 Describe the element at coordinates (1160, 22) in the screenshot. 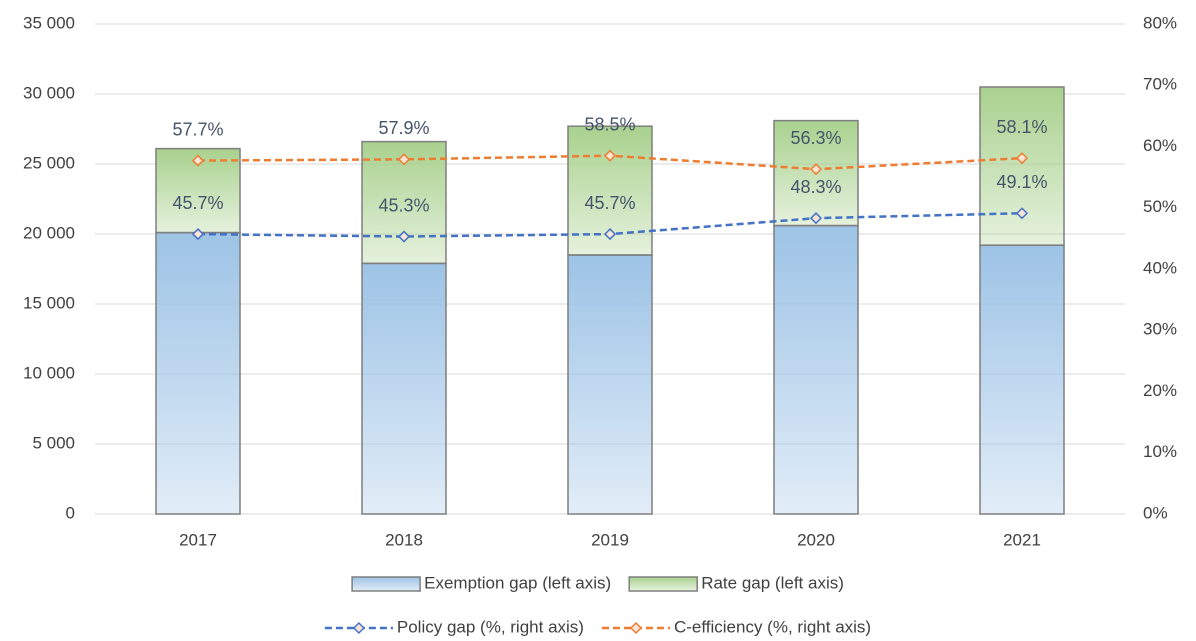

I see `y2-tick-label: 80%` at that location.